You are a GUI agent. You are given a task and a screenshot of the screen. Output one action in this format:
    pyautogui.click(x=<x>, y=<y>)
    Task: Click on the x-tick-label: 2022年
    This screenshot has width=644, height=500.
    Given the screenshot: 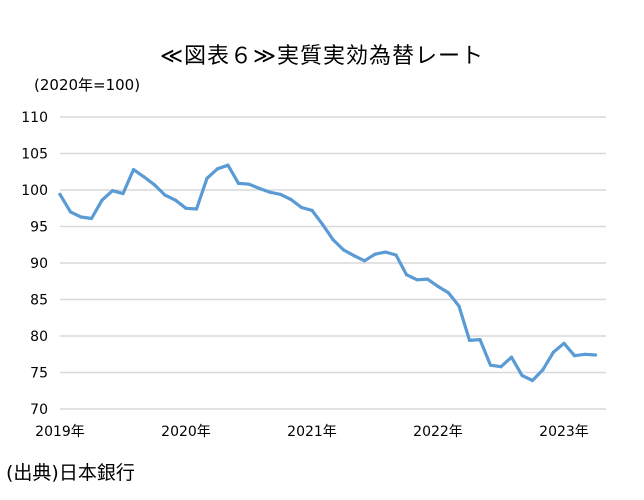 What is the action you would take?
    pyautogui.click(x=438, y=432)
    